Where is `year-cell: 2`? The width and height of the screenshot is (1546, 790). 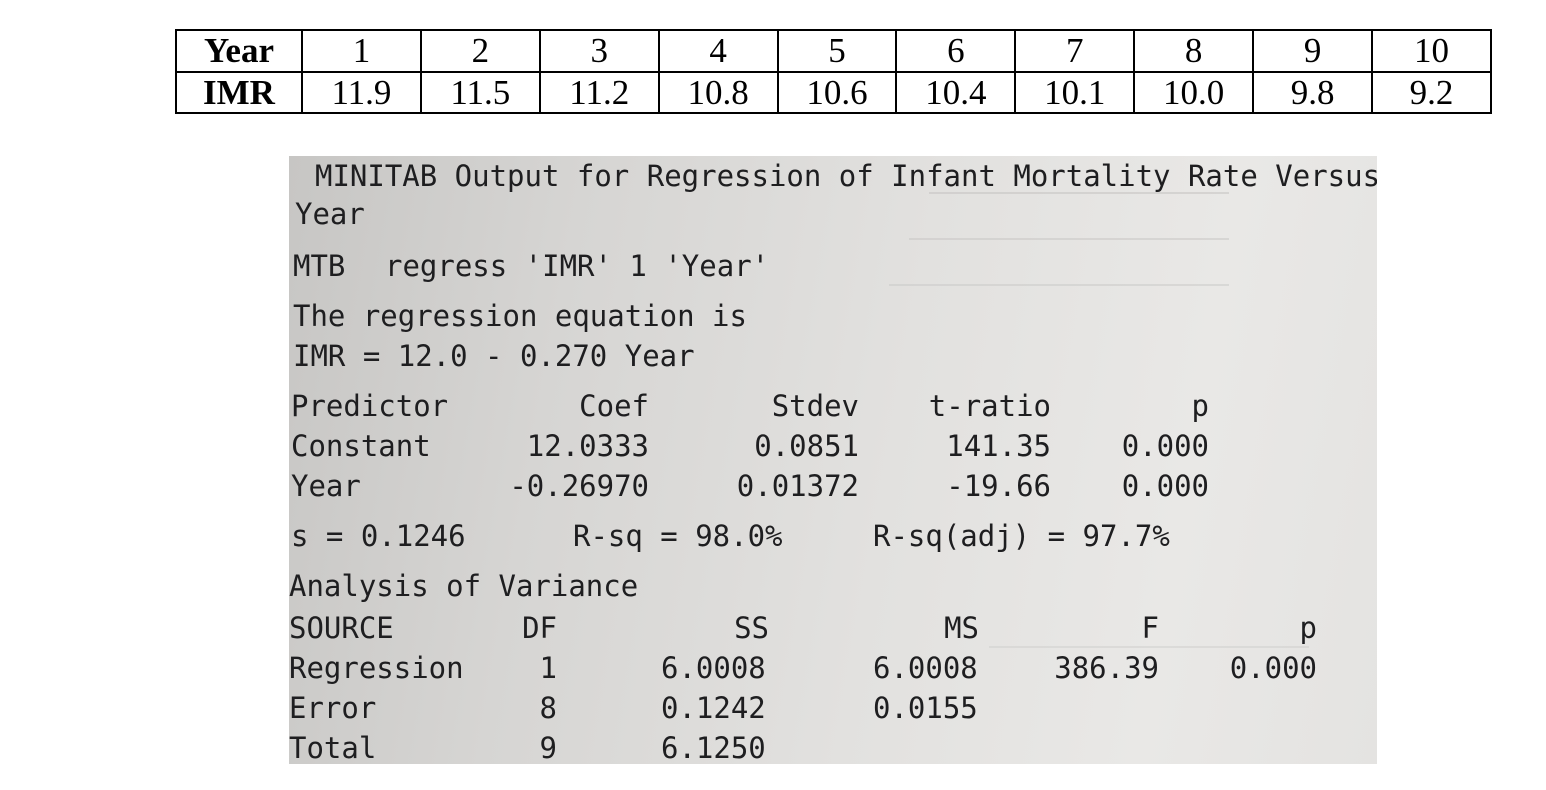
year-cell: 2 is located at coordinates (480, 51).